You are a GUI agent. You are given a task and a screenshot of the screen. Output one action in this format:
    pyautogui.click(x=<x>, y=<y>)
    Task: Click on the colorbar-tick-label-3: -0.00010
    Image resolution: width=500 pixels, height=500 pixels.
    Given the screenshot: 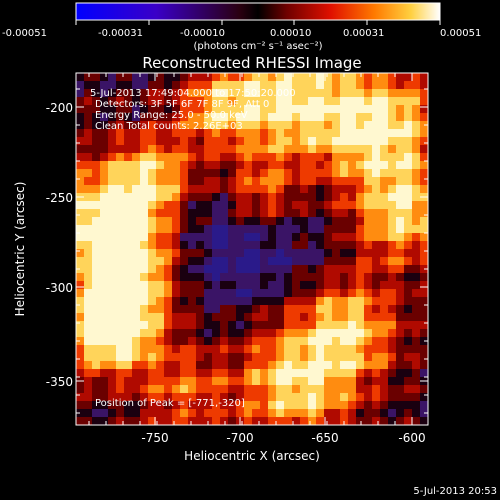 What is the action you would take?
    pyautogui.click(x=202, y=33)
    